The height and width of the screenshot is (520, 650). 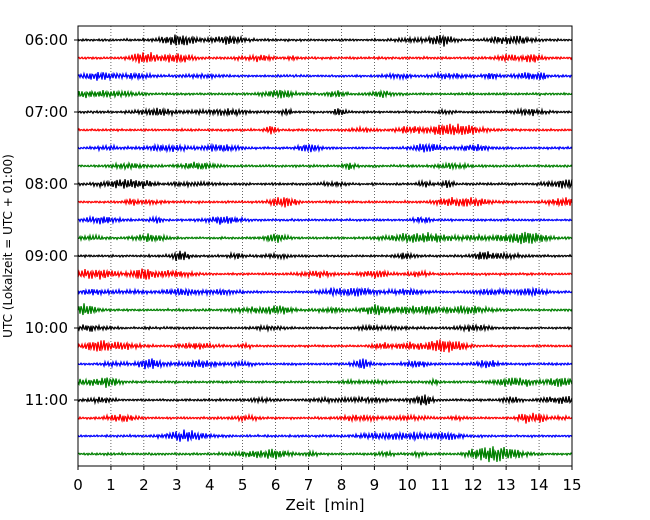 What do you see at coordinates (440, 485) in the screenshot?
I see `x-tick-label: 11` at bounding box center [440, 485].